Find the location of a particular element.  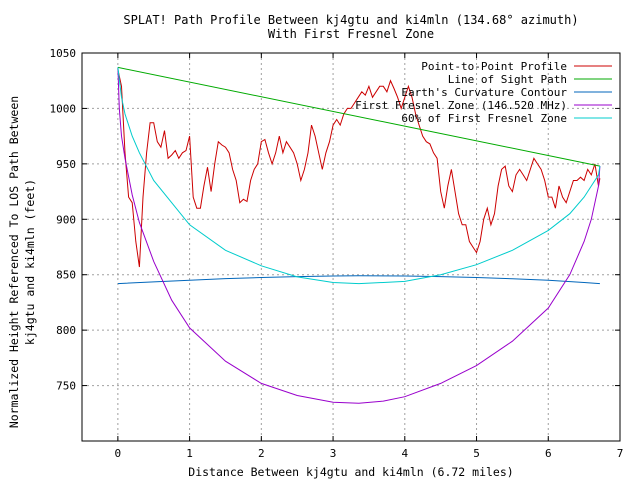

y-tick-label: 800 is located at coordinates (66, 330).